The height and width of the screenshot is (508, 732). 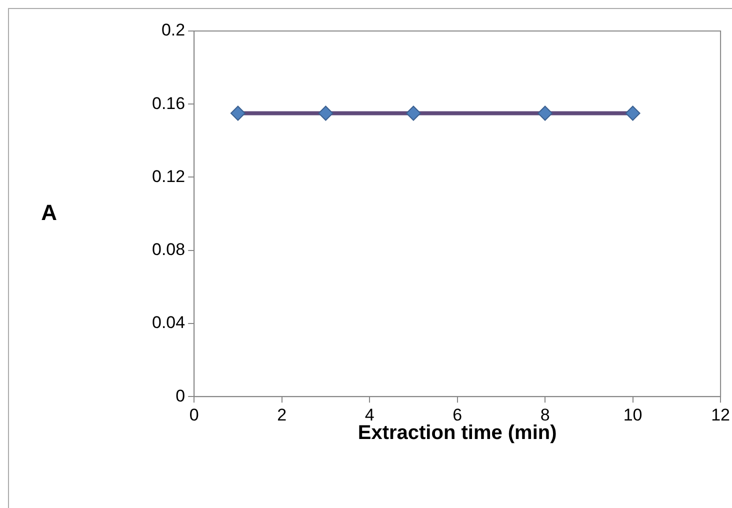 I want to click on x-axis-title: Extraction time (min), so click(x=457, y=433).